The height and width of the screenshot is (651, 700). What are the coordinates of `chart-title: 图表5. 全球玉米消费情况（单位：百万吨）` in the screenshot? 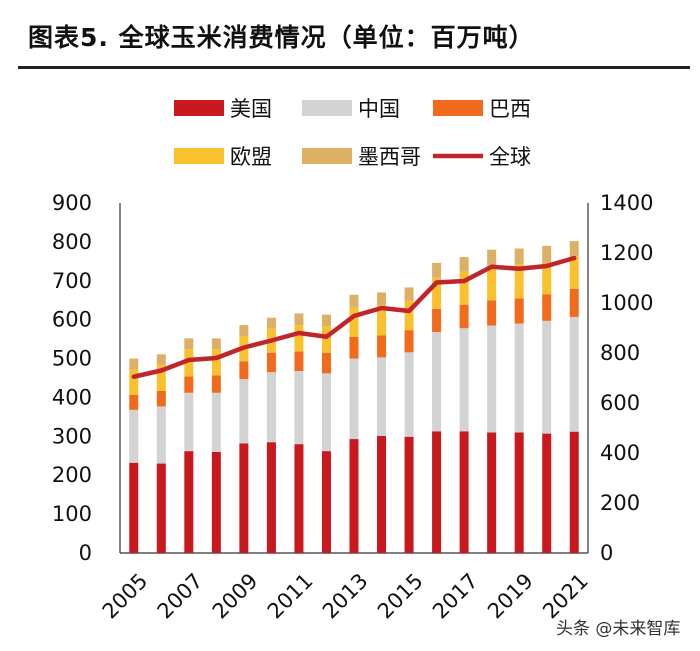 It's located at (281, 37).